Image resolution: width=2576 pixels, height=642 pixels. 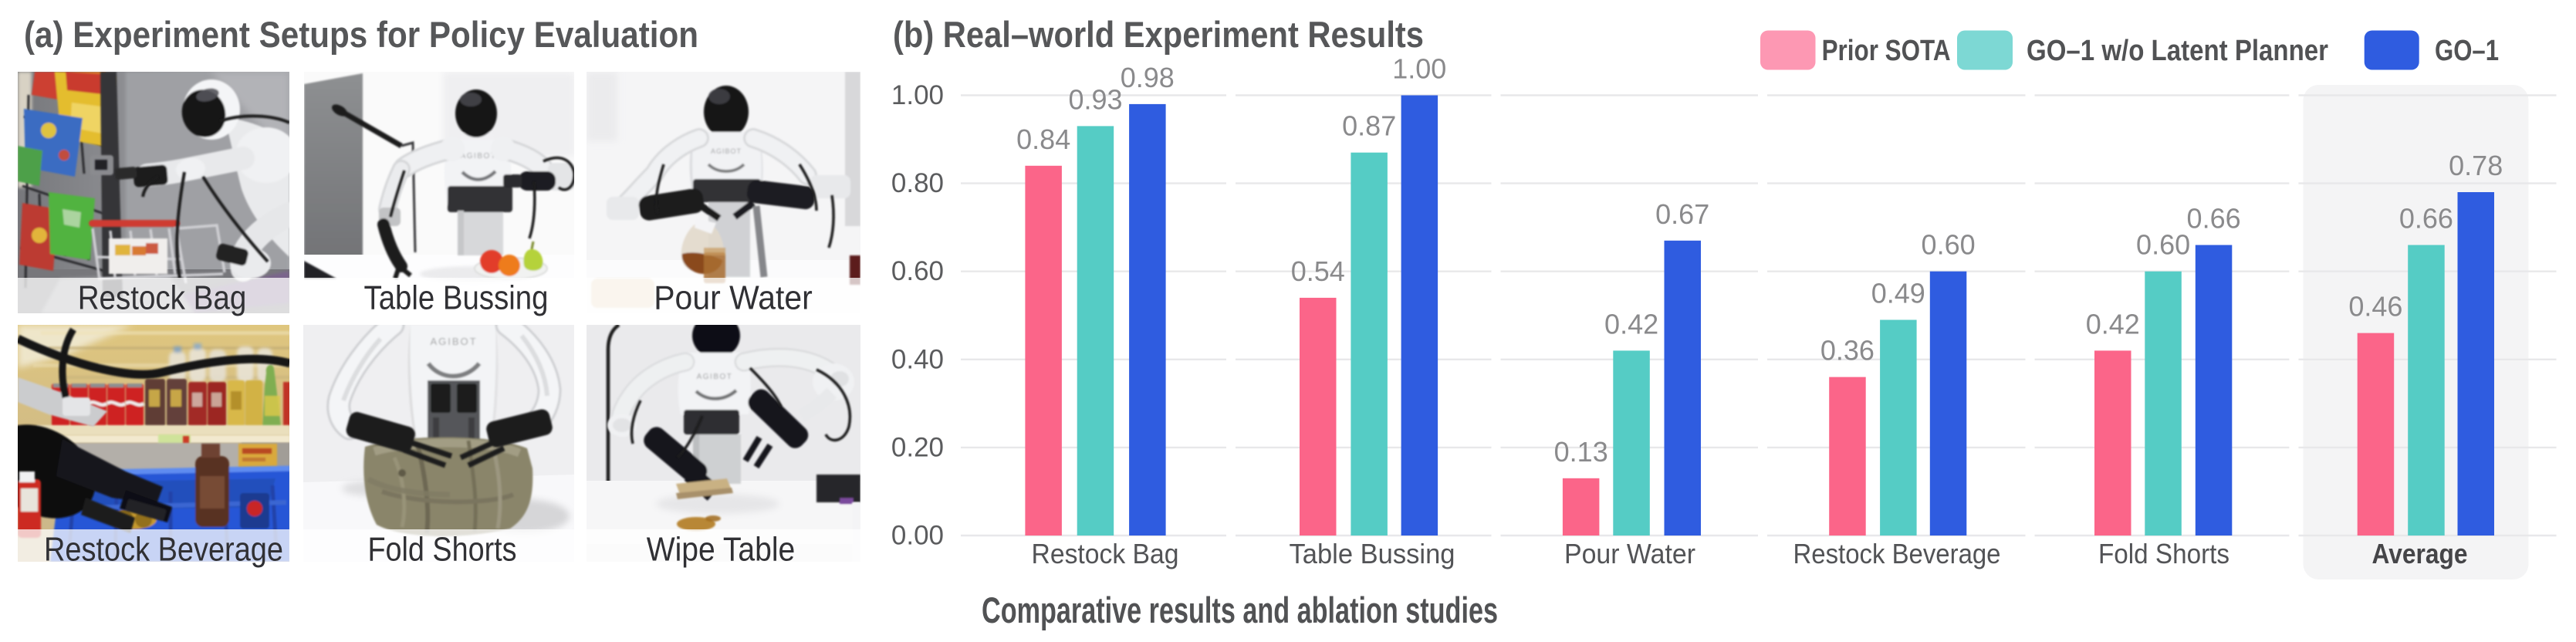 I want to click on svg-text: Prior SOTA, so click(x=1886, y=51).